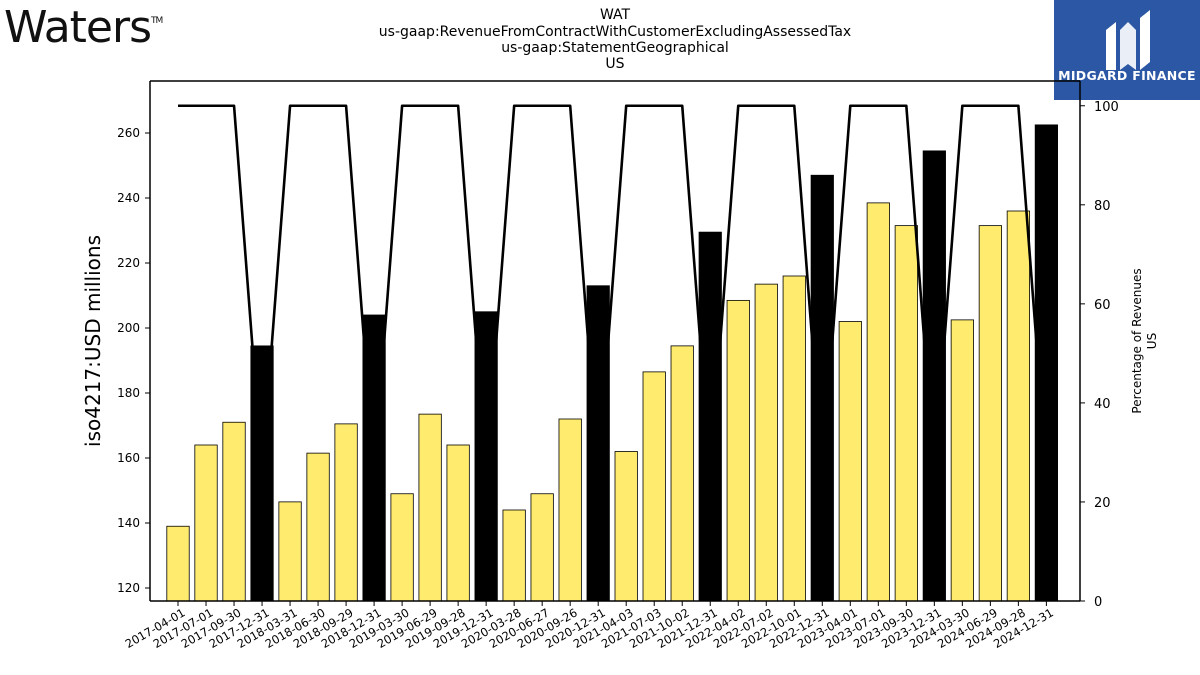  I want to click on y2-axis-label-line2: US, so click(1152, 341).